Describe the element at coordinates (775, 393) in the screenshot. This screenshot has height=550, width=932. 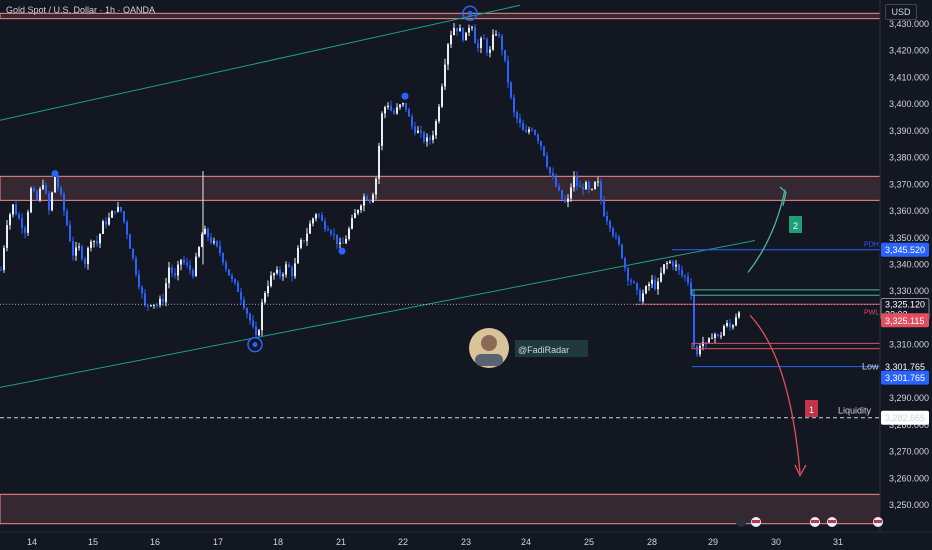
I see `bearish-projection-arrow` at that location.